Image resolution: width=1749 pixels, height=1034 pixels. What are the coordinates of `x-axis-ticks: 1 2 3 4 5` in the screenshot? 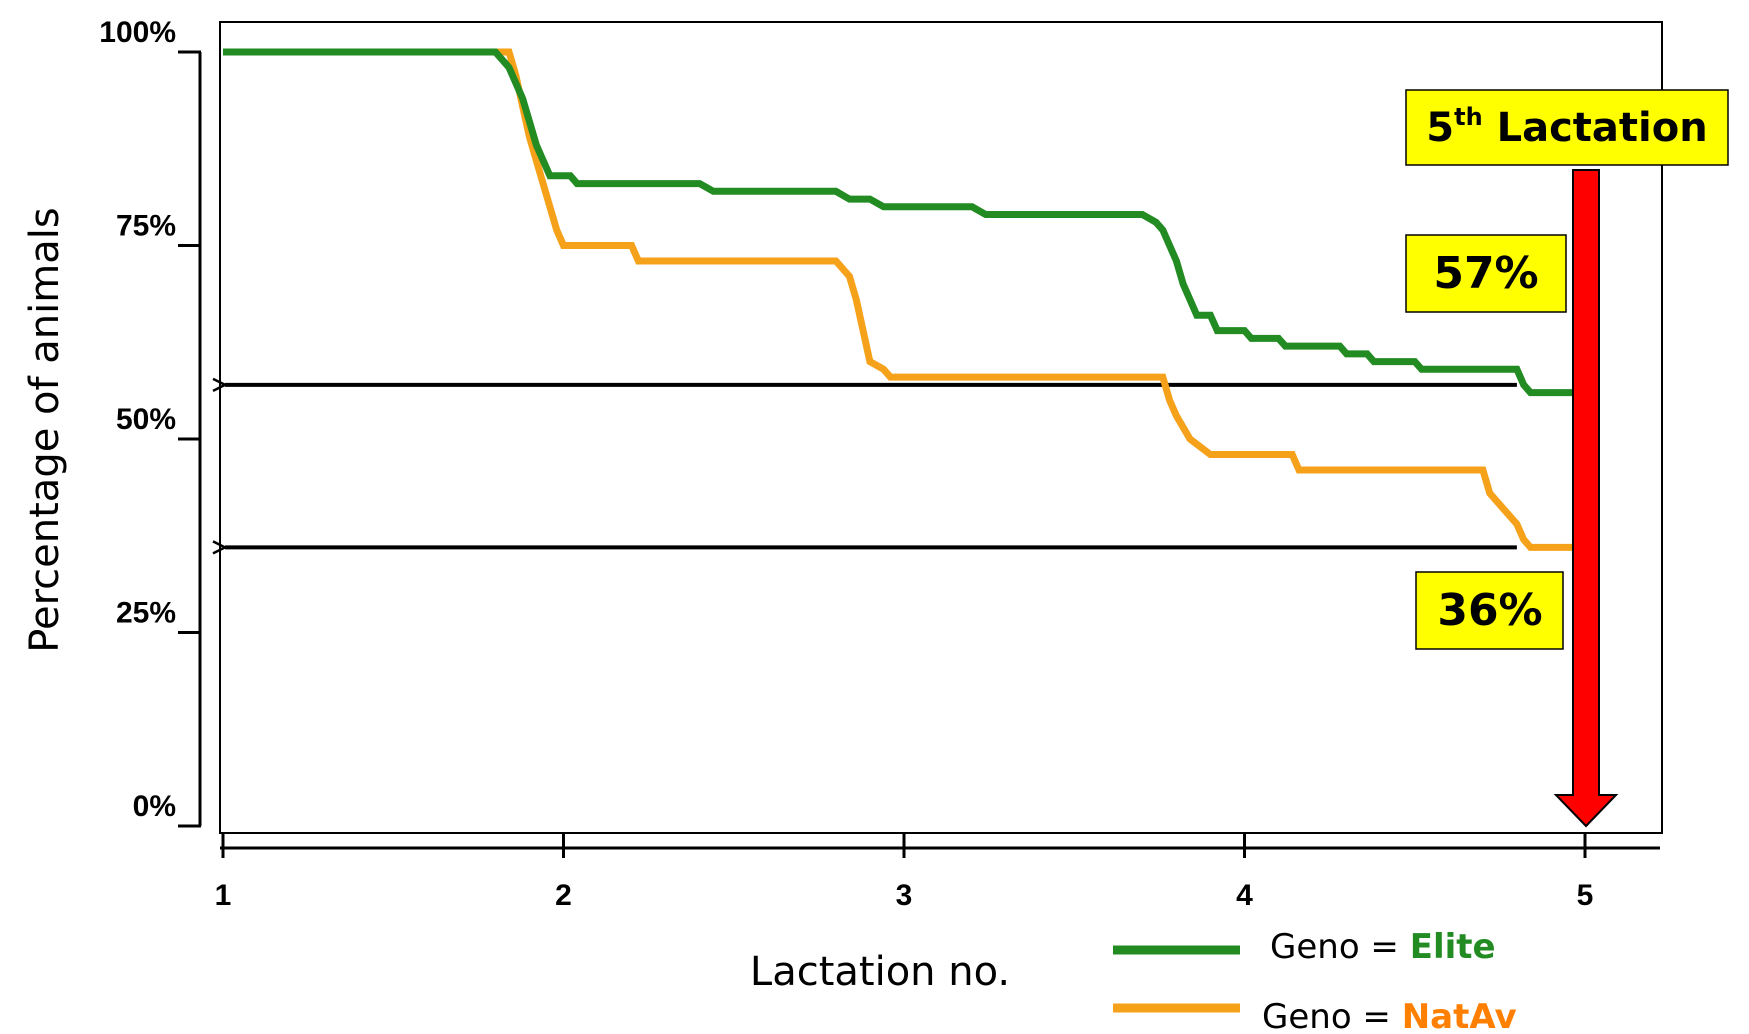 It's located at (904, 872).